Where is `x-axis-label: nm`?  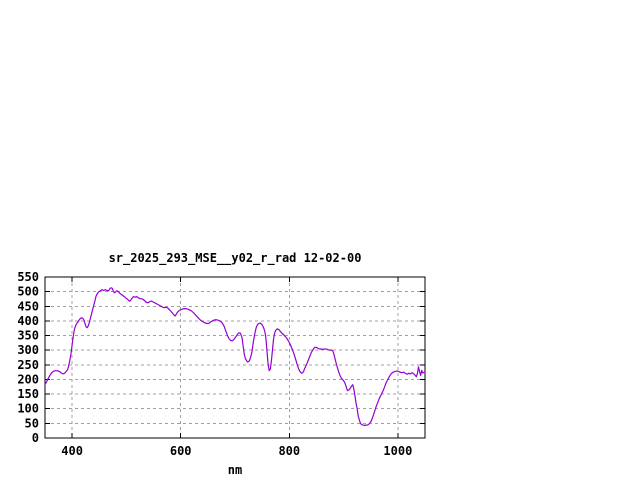 x-axis-label: nm is located at coordinates (235, 470).